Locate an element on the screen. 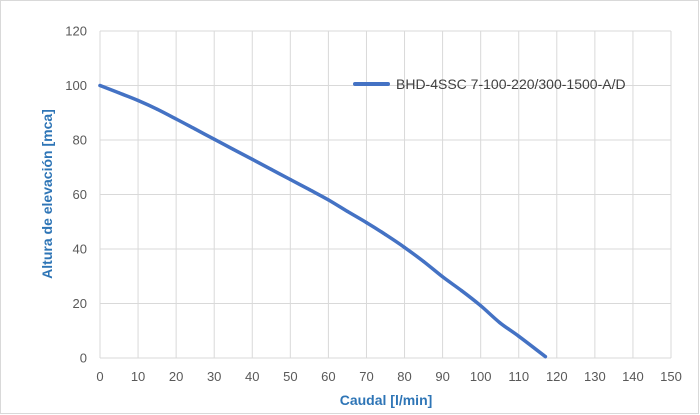  y-tick-label: 120 is located at coordinates (76, 31).